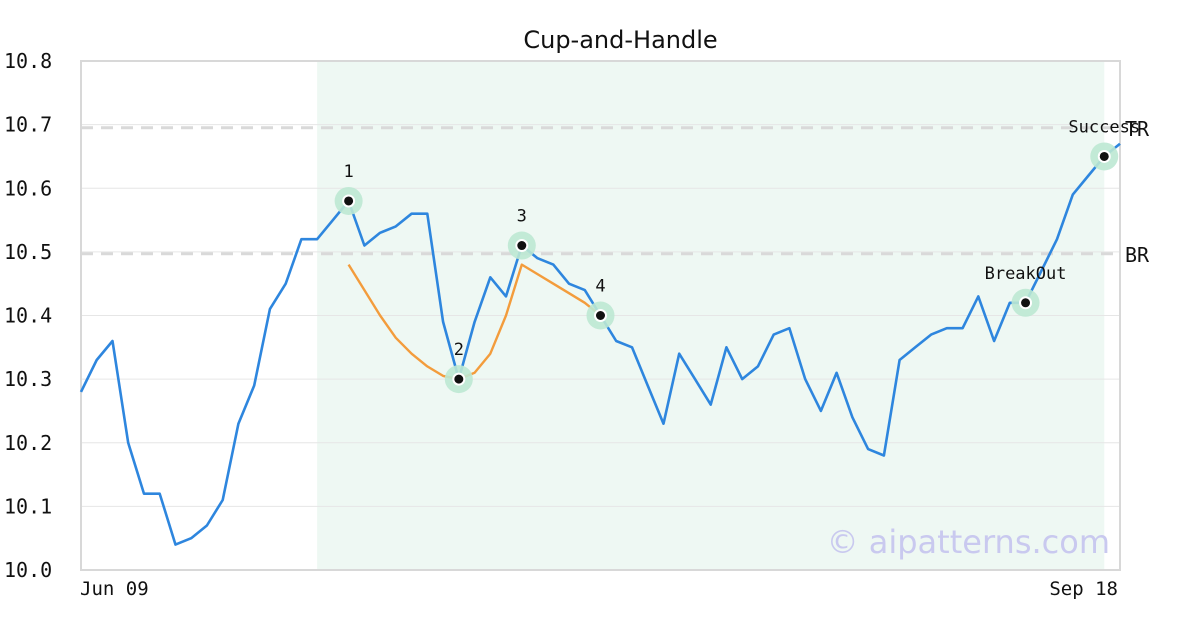 The width and height of the screenshot is (1200, 630). I want to click on y-tick-label: 10.2, so click(28, 443).